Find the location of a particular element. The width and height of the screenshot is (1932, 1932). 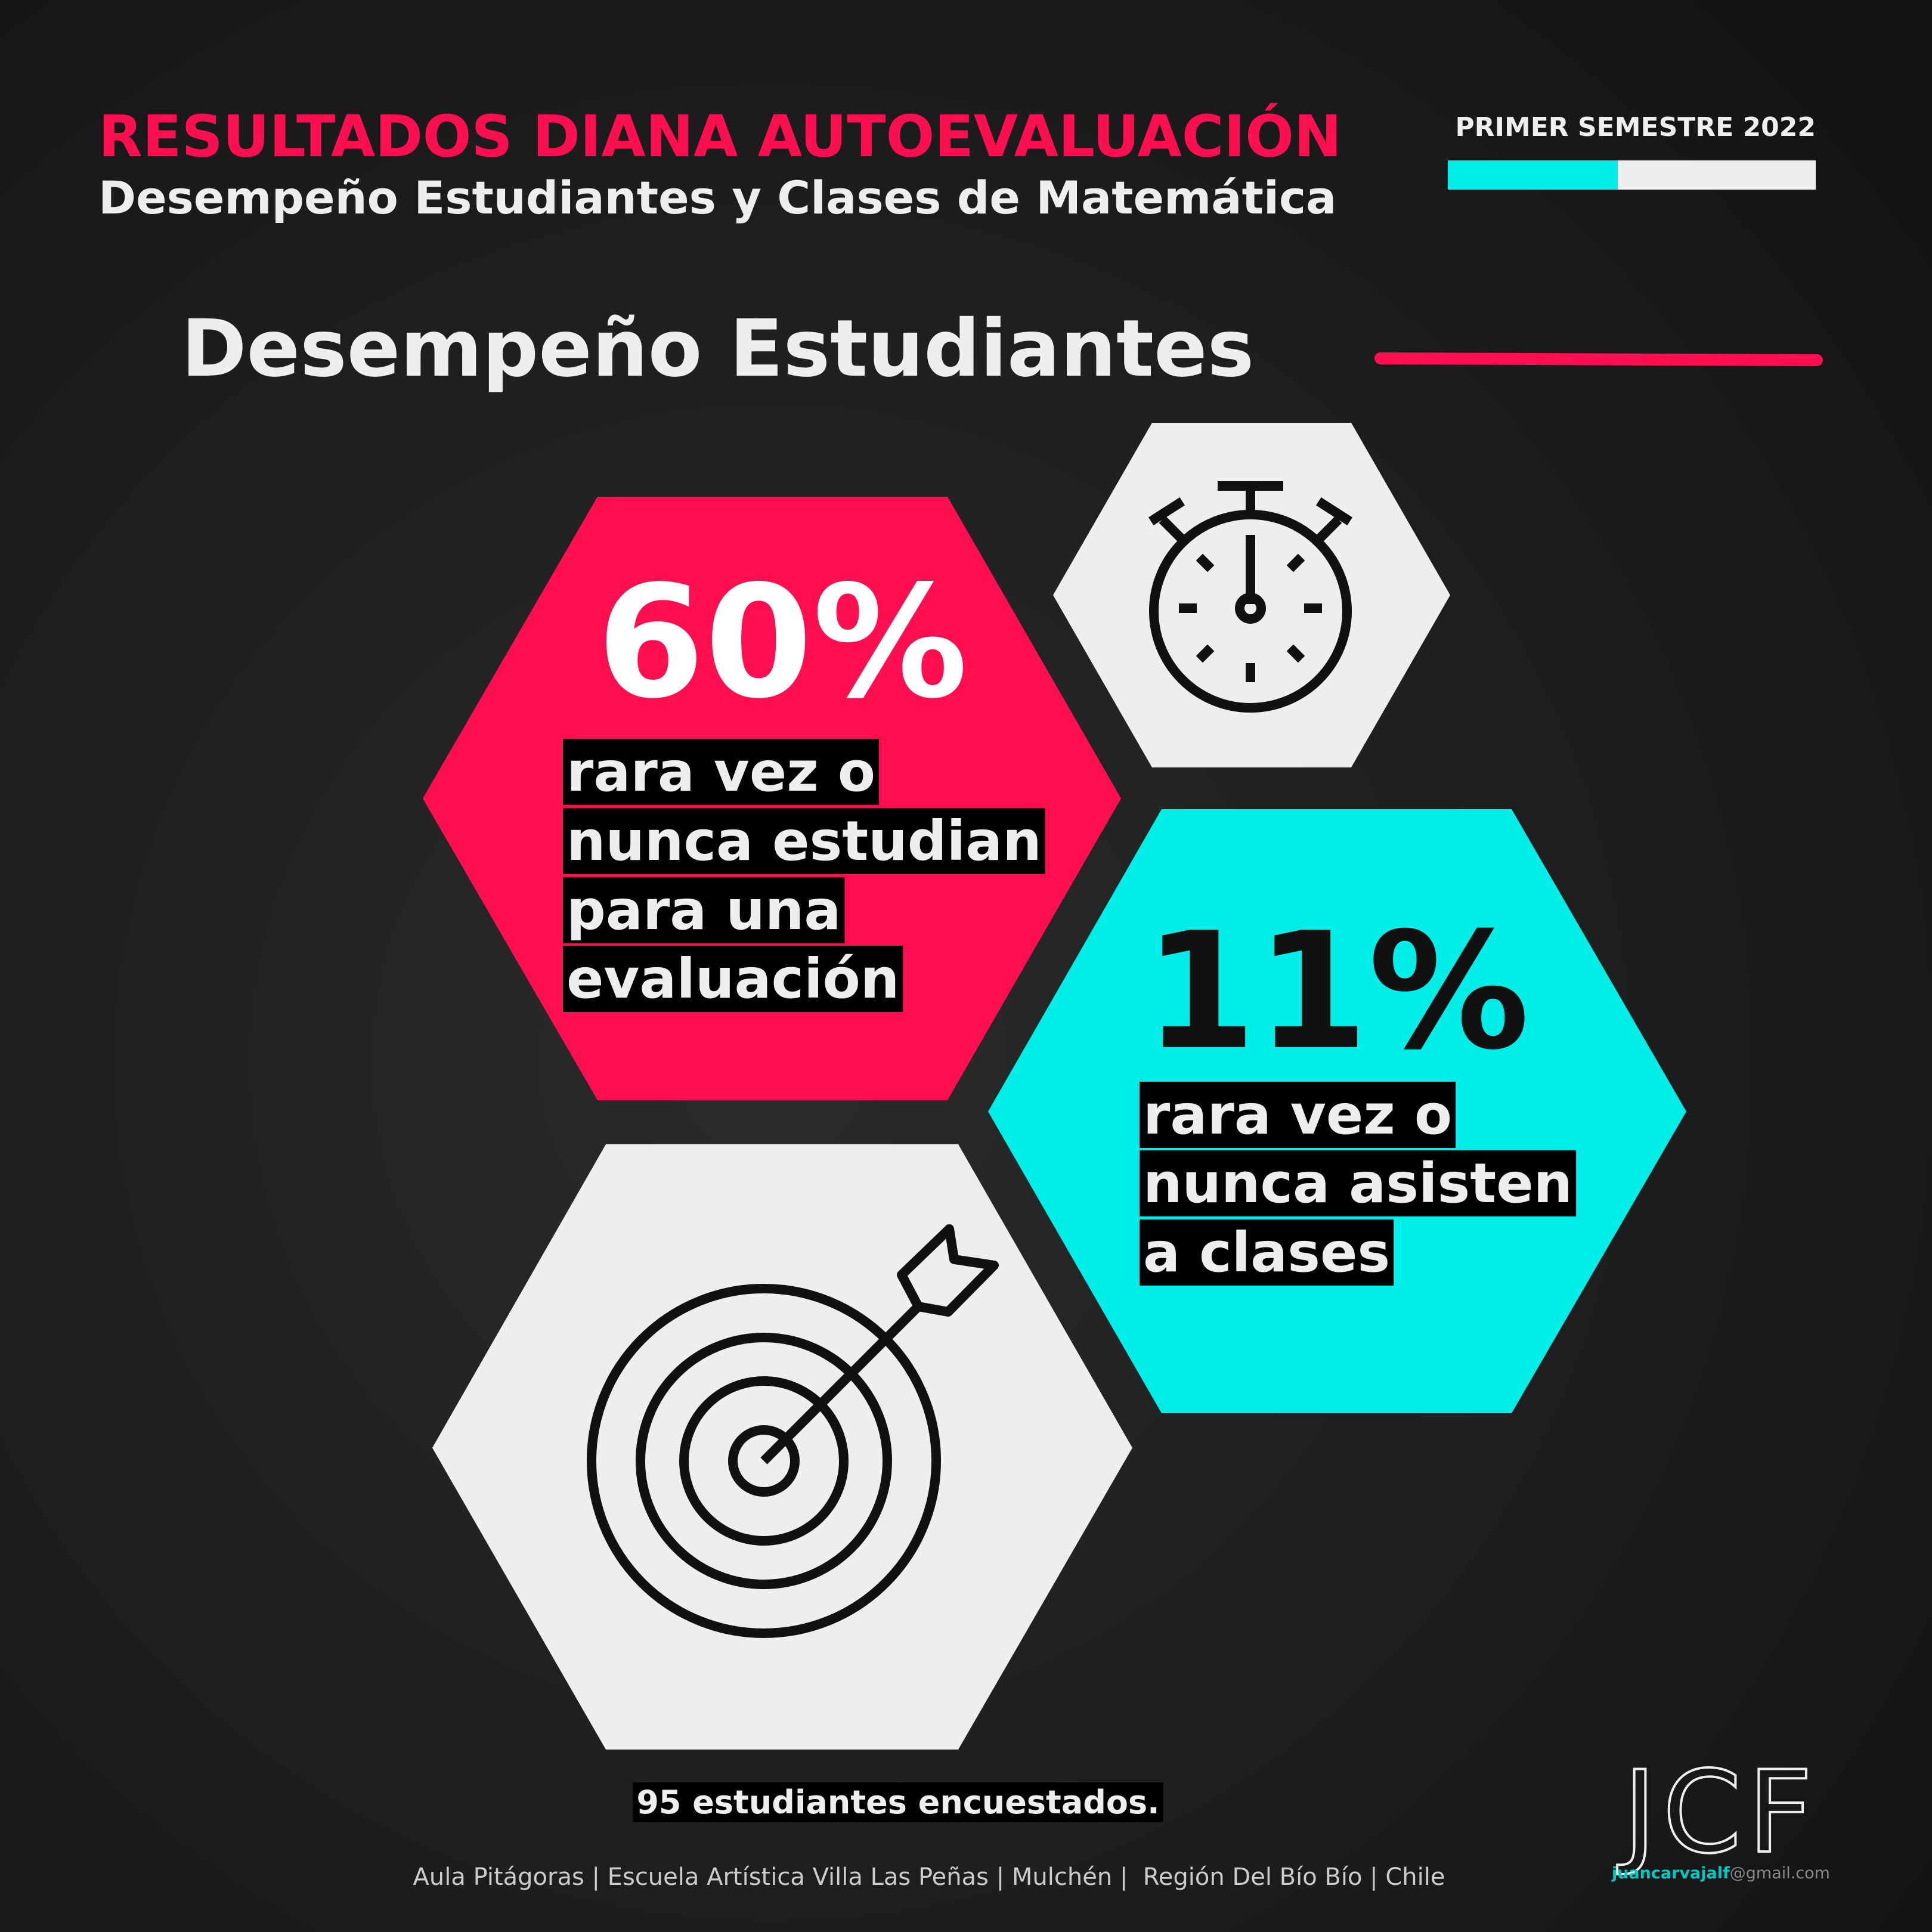

target-icon is located at coordinates (793, 1431).